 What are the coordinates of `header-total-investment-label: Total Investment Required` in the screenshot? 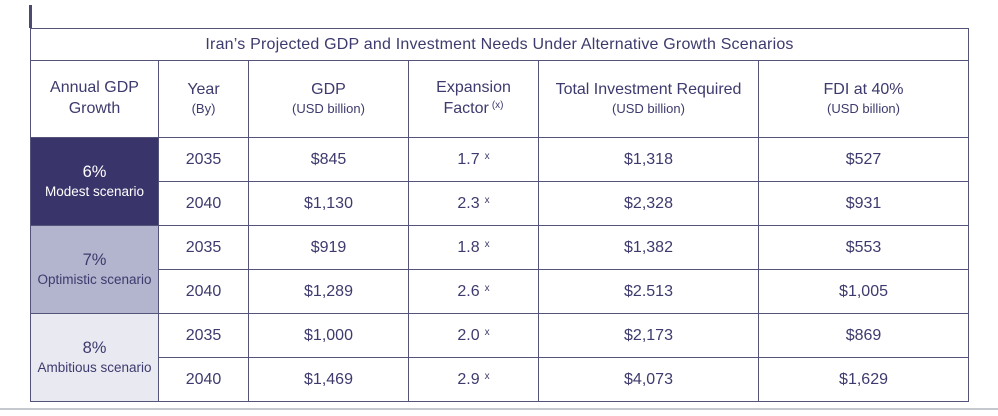 It's located at (648, 90).